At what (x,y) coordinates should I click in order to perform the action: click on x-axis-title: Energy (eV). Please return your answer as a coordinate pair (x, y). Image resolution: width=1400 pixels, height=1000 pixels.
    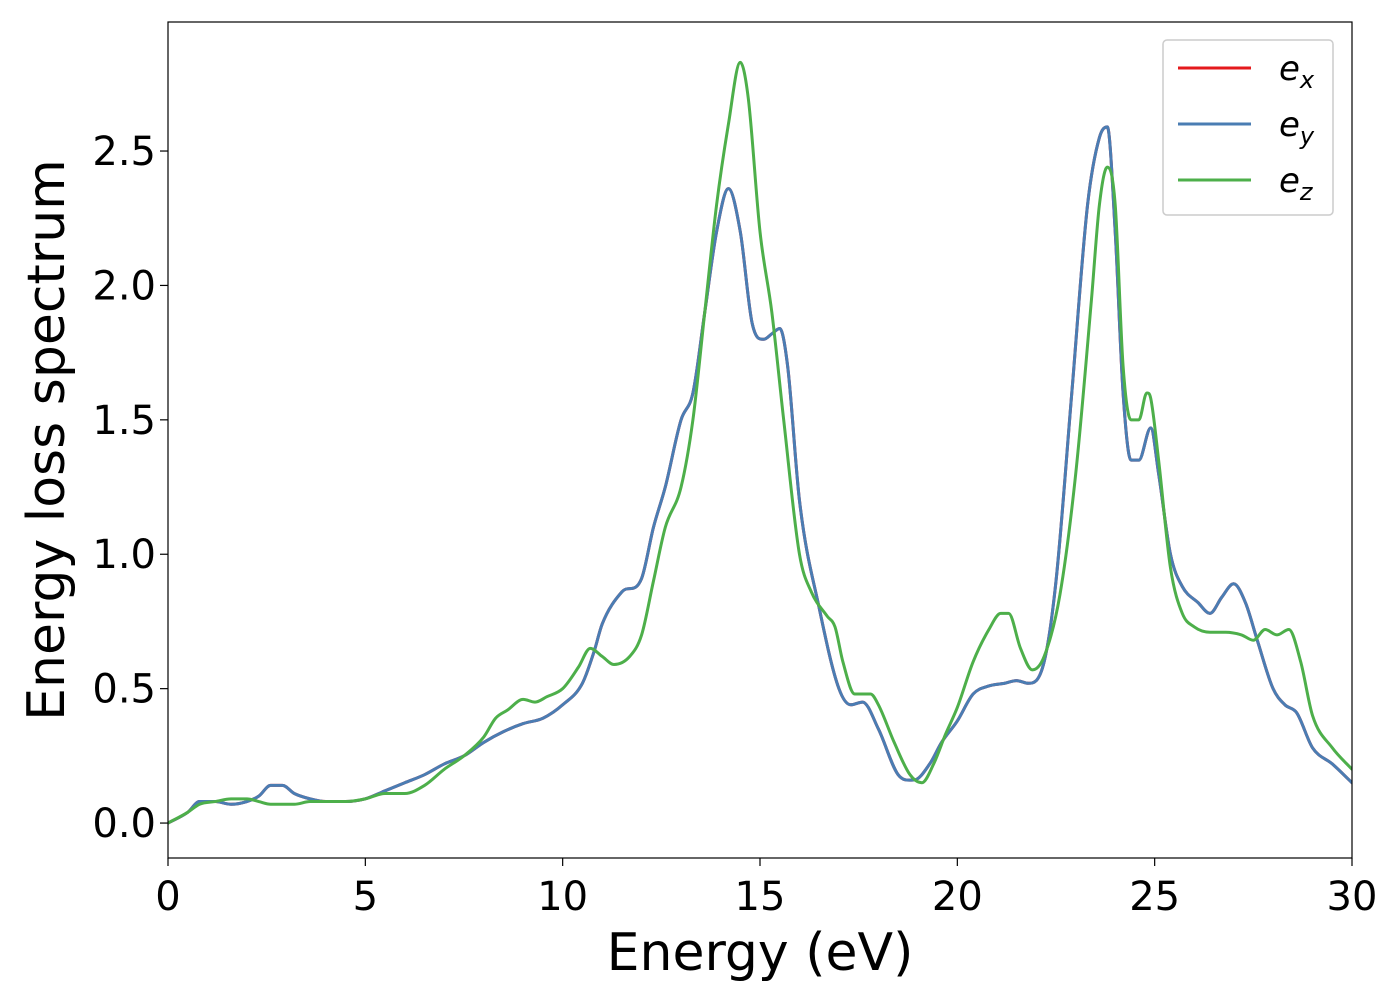
    Looking at the image, I should click on (760, 953).